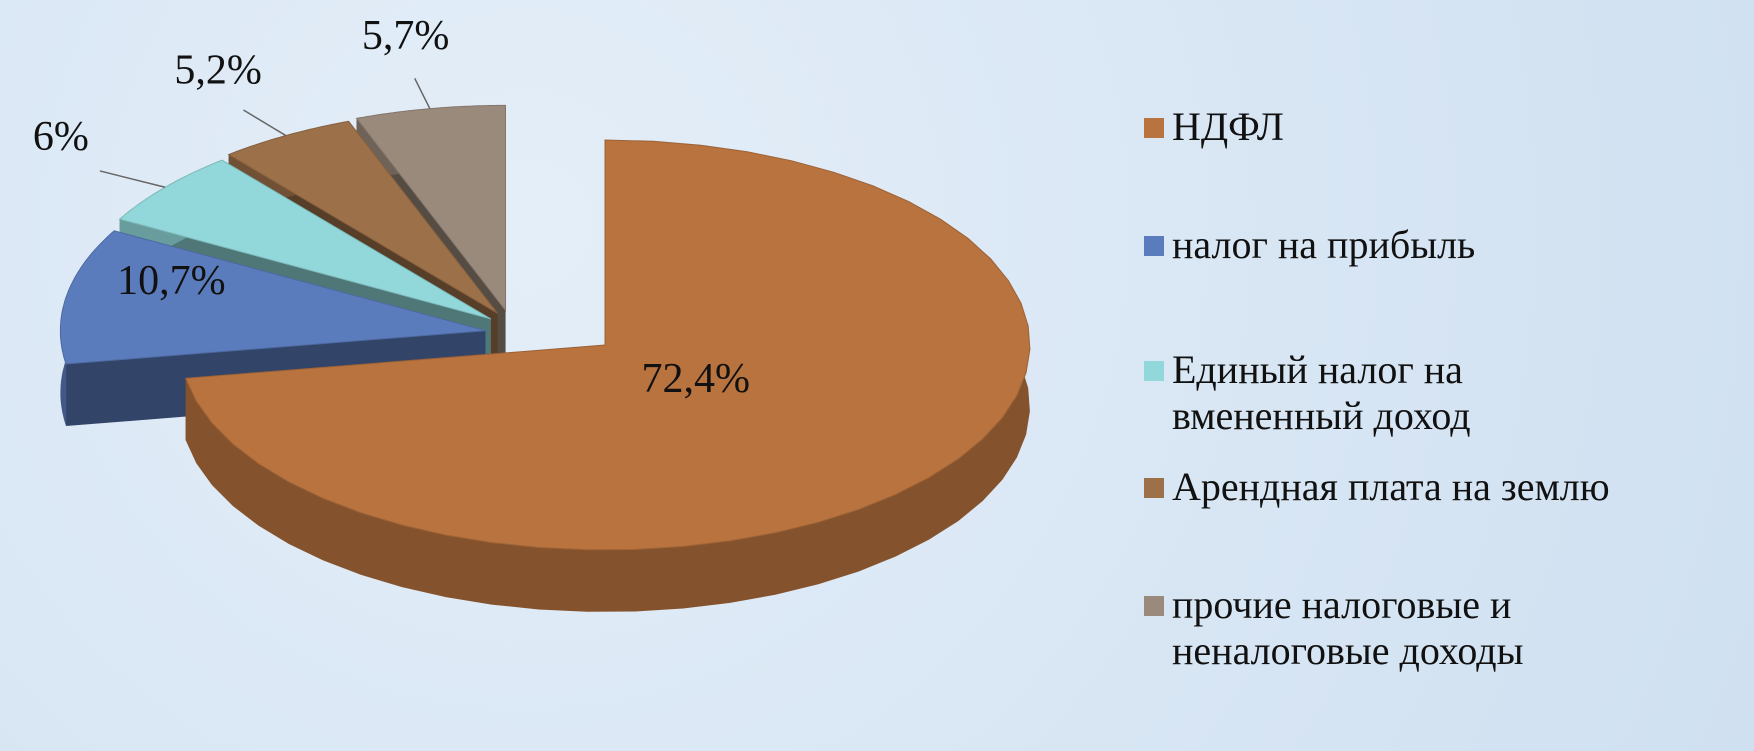 The image size is (1754, 751). Describe the element at coordinates (218, 70) in the screenshot. I see `data-label: 5,2%` at that location.